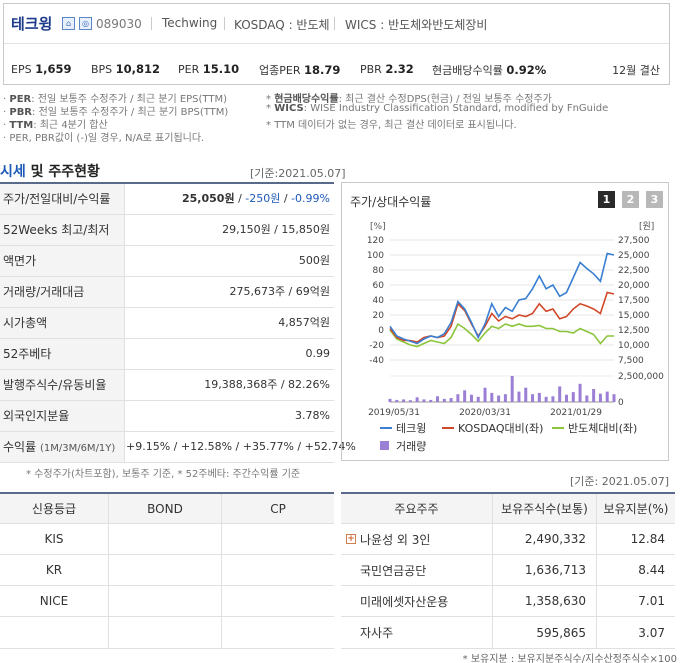 This screenshot has width=683, height=663. What do you see at coordinates (167, 633) in the screenshot?
I see `table-row` at bounding box center [167, 633].